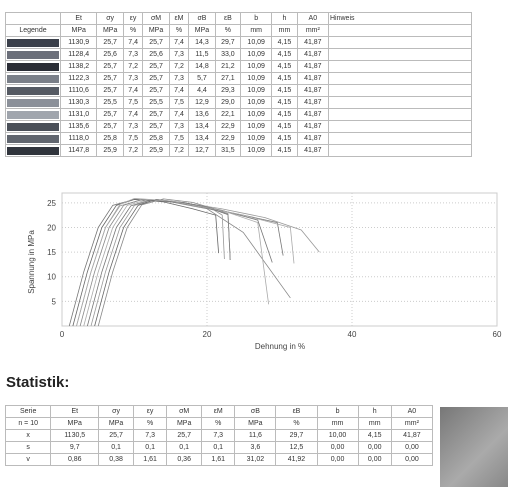  What do you see at coordinates (78, 150) in the screenshot?
I see `data-cell: 1147,8` at bounding box center [78, 150].